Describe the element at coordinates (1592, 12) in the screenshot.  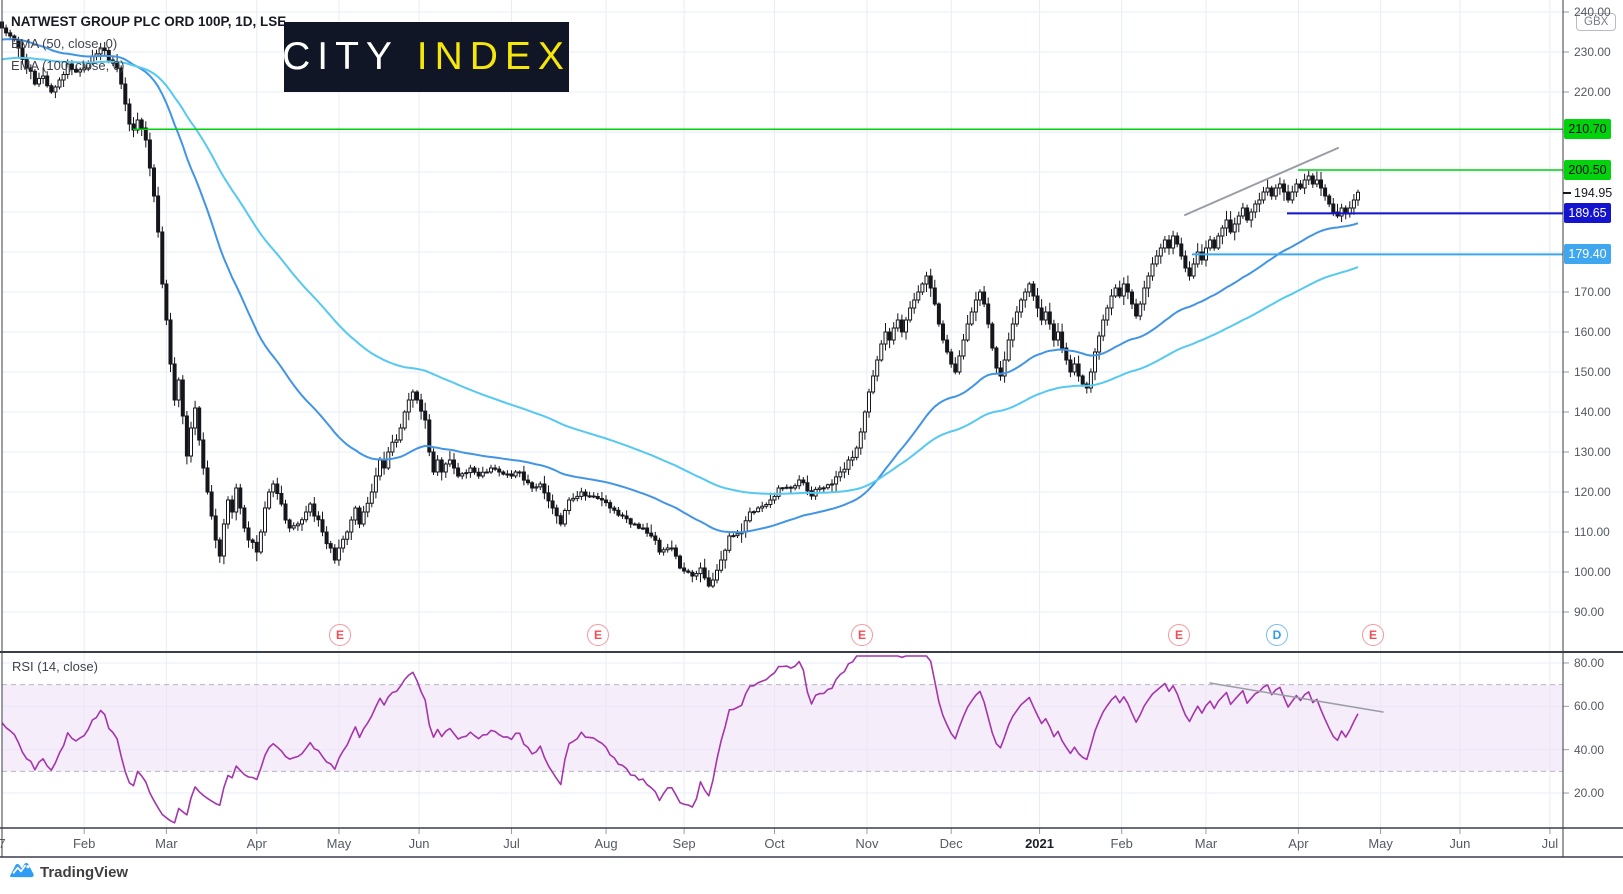
I see `price-tick-label: 240.00` at that location.